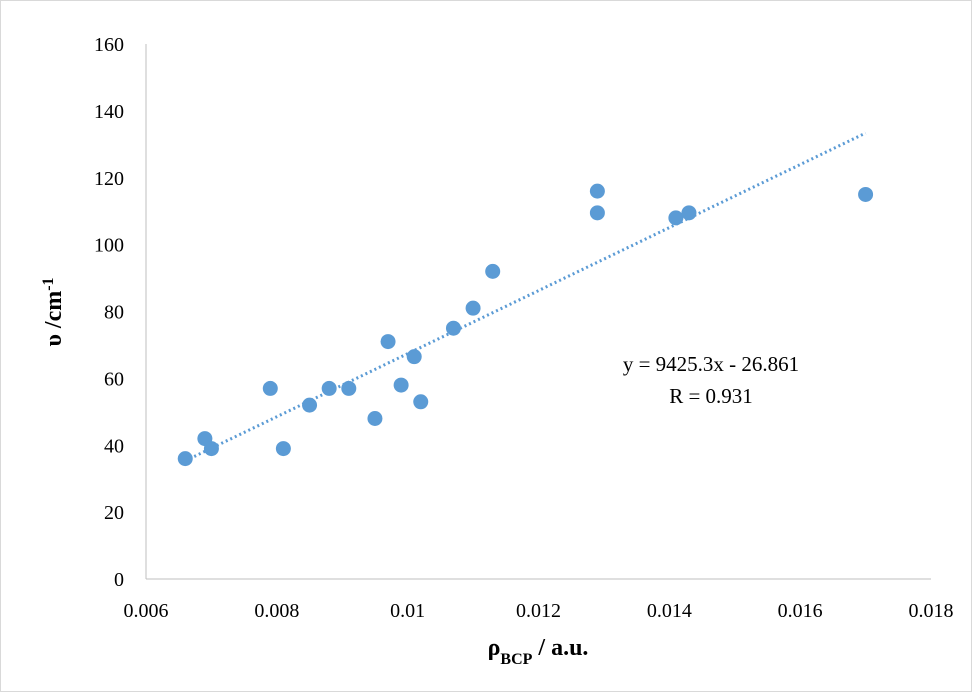 The height and width of the screenshot is (696, 972). I want to click on y-tick-label: 120, so click(109, 179).